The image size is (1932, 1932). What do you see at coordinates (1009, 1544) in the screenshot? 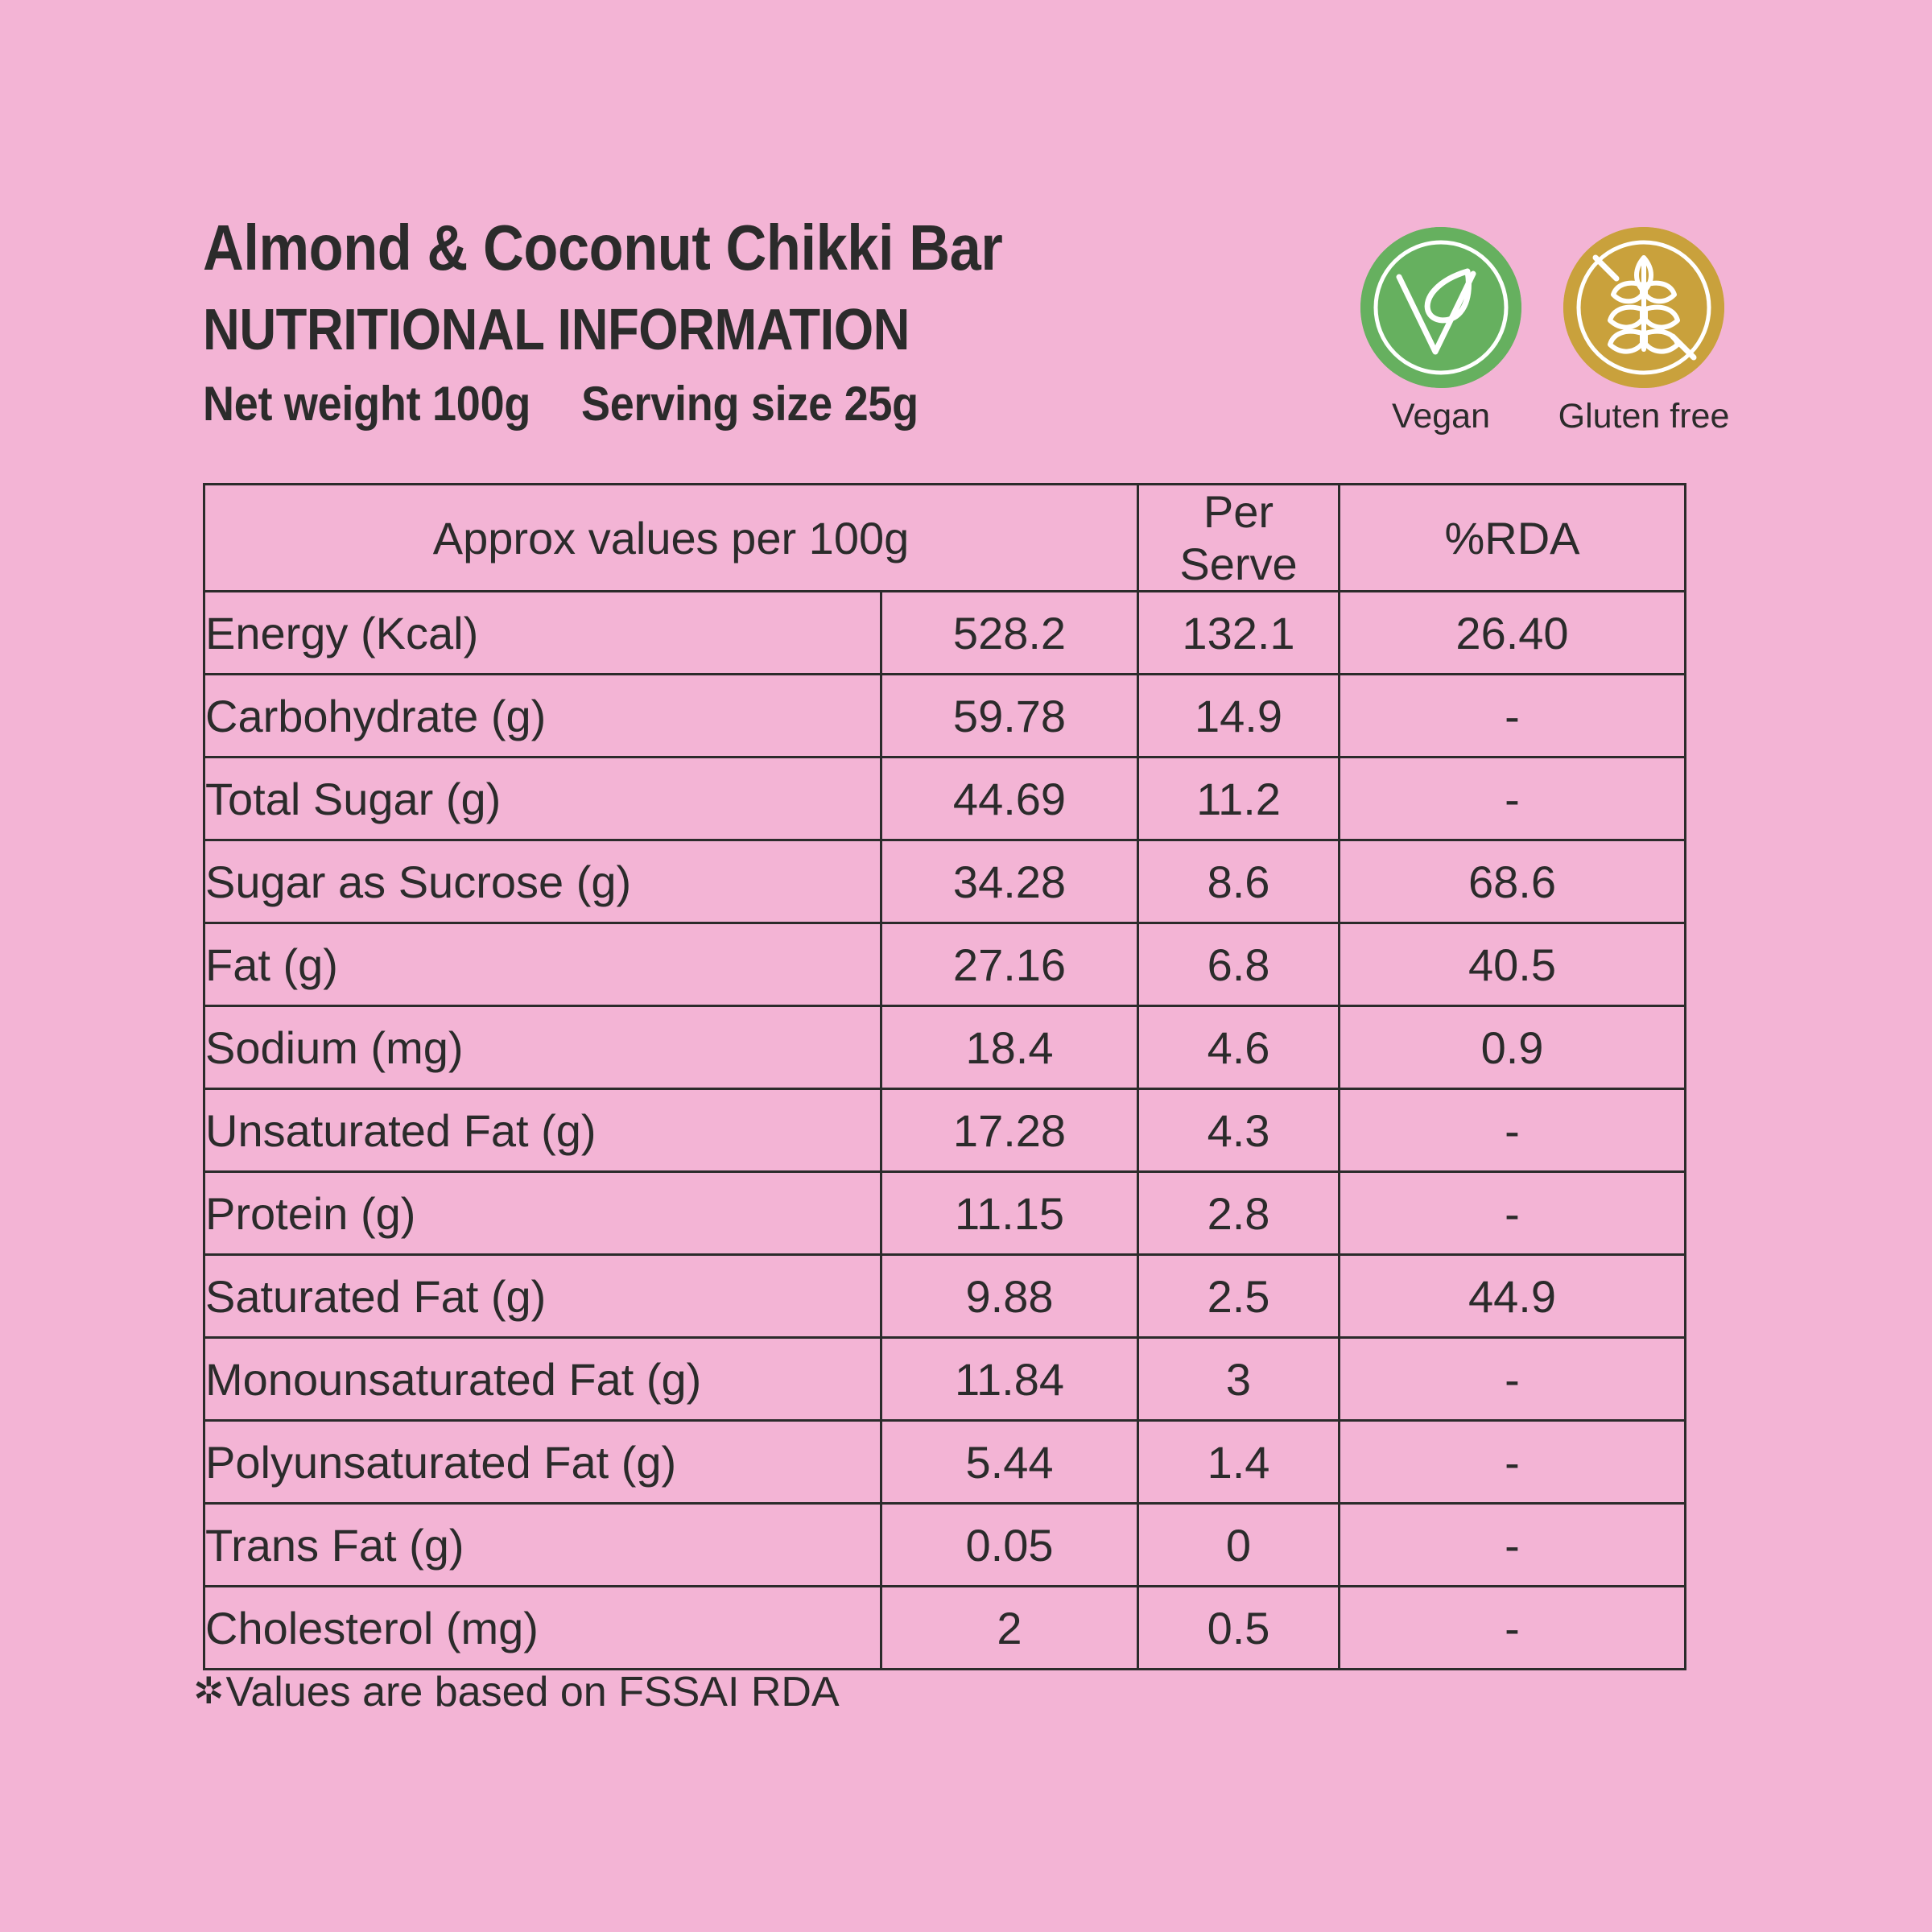
I see `per-100g-value-cell: 0.05` at bounding box center [1009, 1544].